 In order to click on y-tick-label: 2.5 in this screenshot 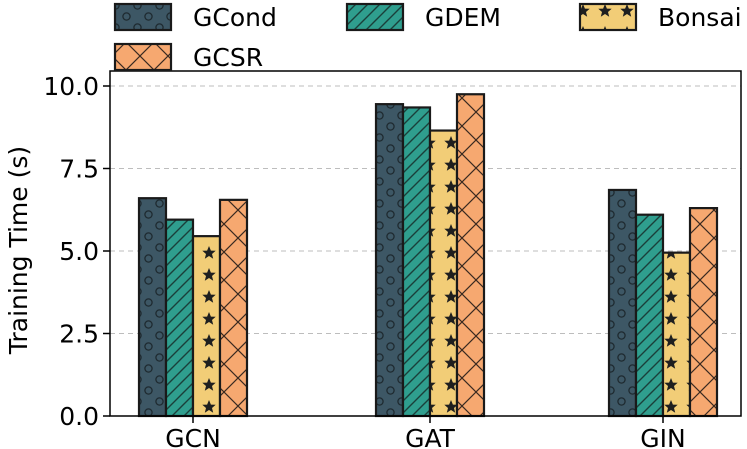, I will do `click(79, 334)`.